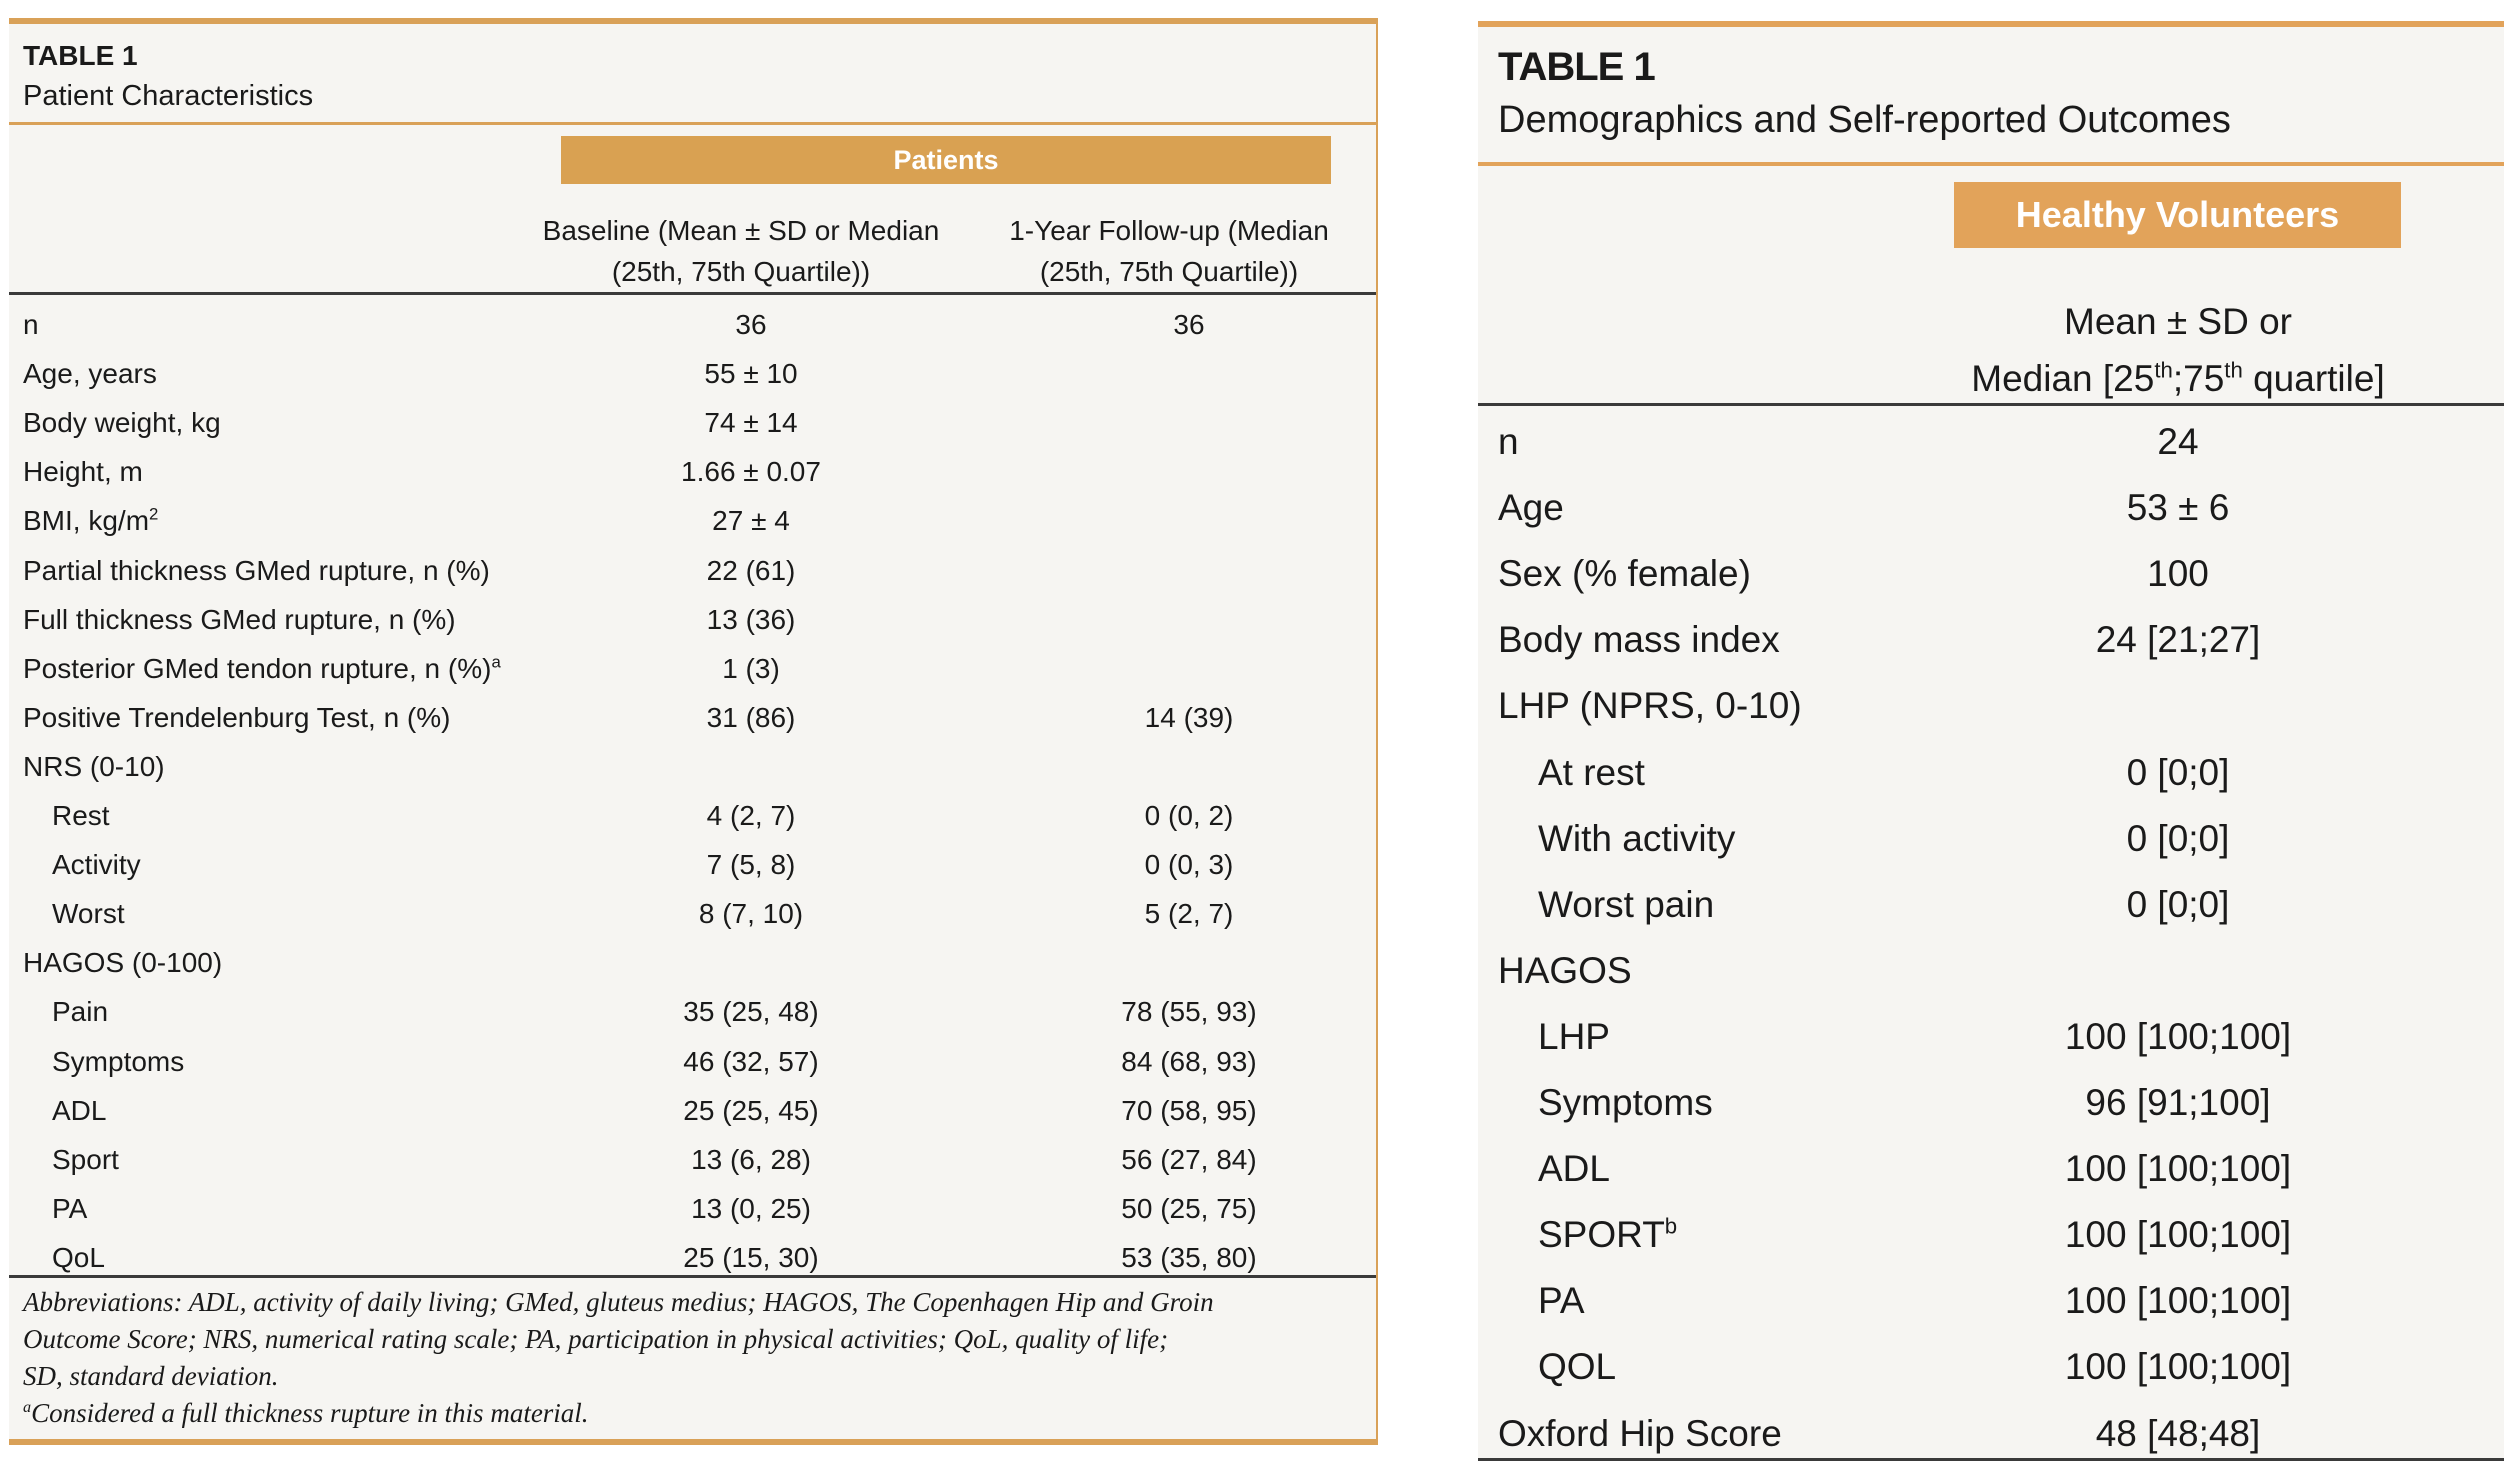 Image resolution: width=2510 pixels, height=1474 pixels. I want to click on baseline-value: 35 (25, 48), so click(751, 1012).